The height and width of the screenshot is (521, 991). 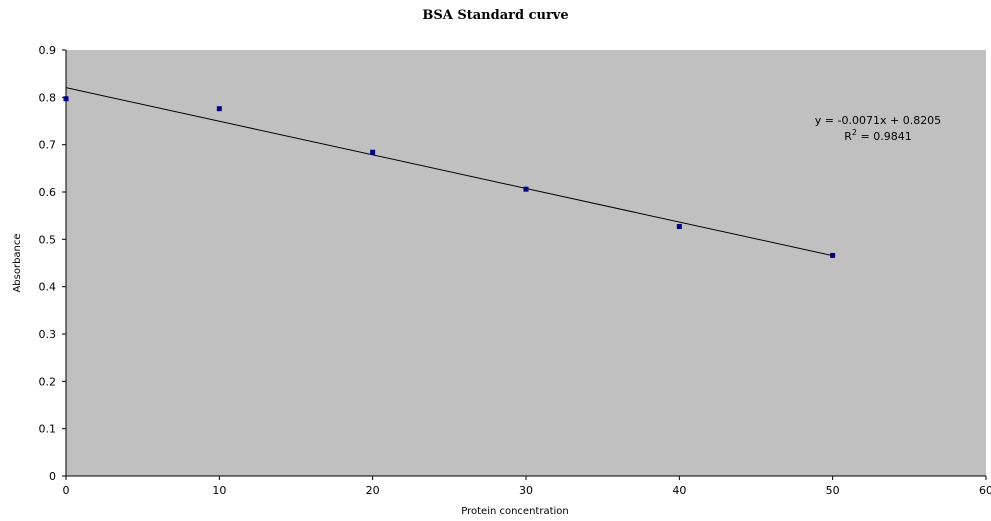 What do you see at coordinates (48, 239) in the screenshot?
I see `y-tick-label: 0.5` at bounding box center [48, 239].